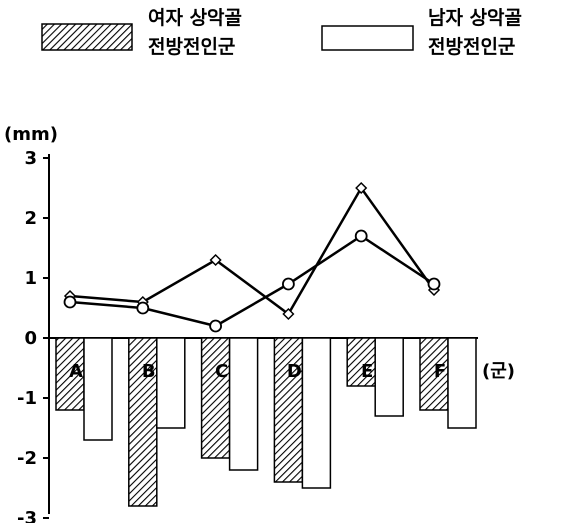 The height and width of the screenshot is (523, 561). What do you see at coordinates (288, 410) in the screenshot?
I see `bar-female-d` at bounding box center [288, 410].